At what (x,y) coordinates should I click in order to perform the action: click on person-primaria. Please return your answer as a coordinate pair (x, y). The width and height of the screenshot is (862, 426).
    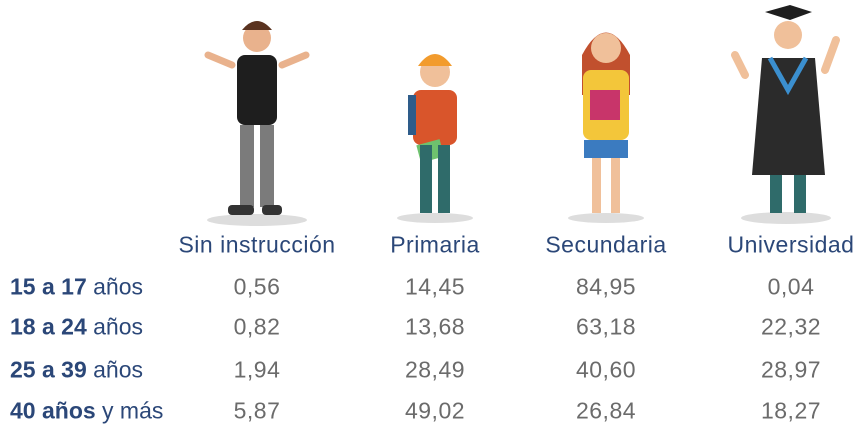
    Looking at the image, I should click on (432, 133).